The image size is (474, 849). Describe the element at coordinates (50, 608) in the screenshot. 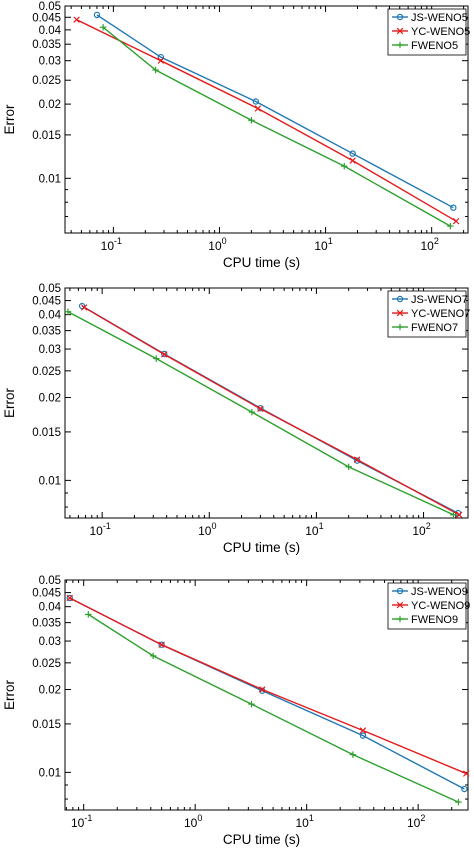

I see `y-tick-label: 0.04` at that location.